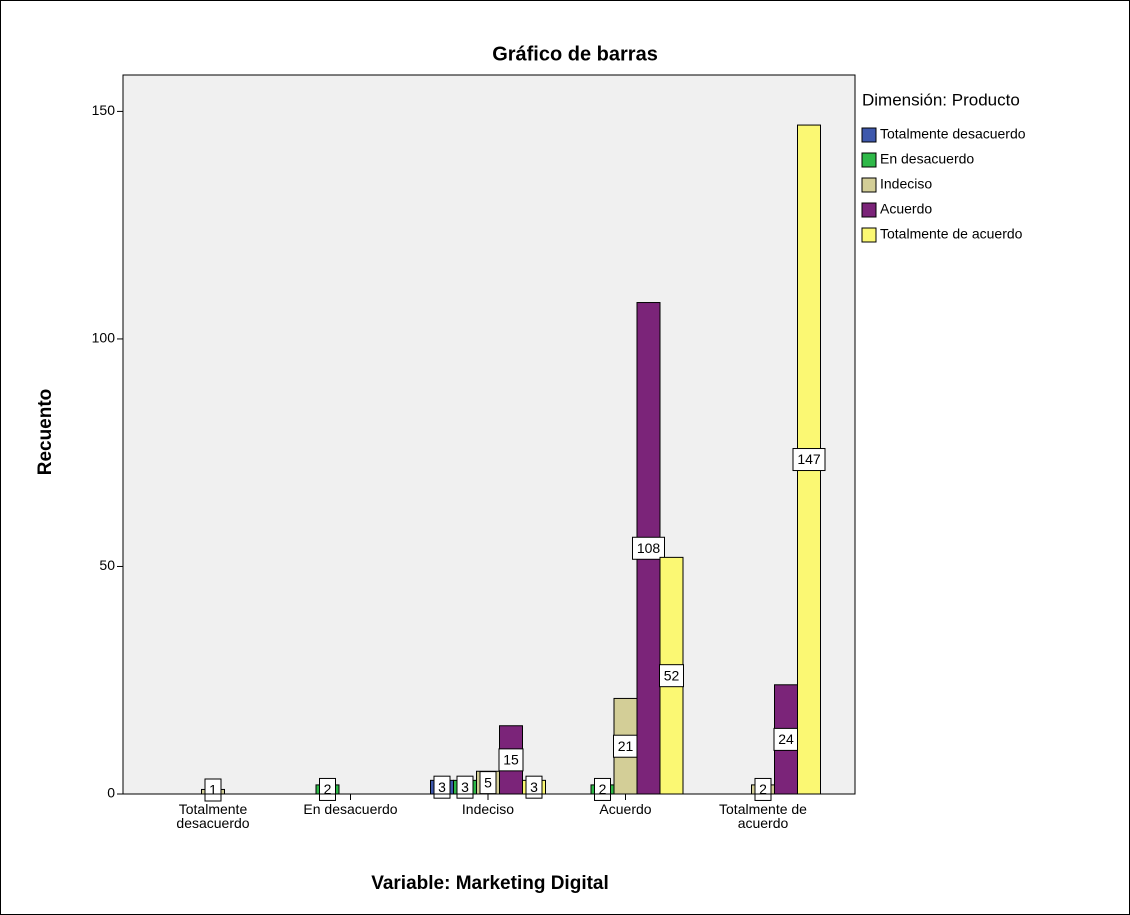 The width and height of the screenshot is (1130, 915). Describe the element at coordinates (626, 746) in the screenshot. I see `data-label: 21` at that location.